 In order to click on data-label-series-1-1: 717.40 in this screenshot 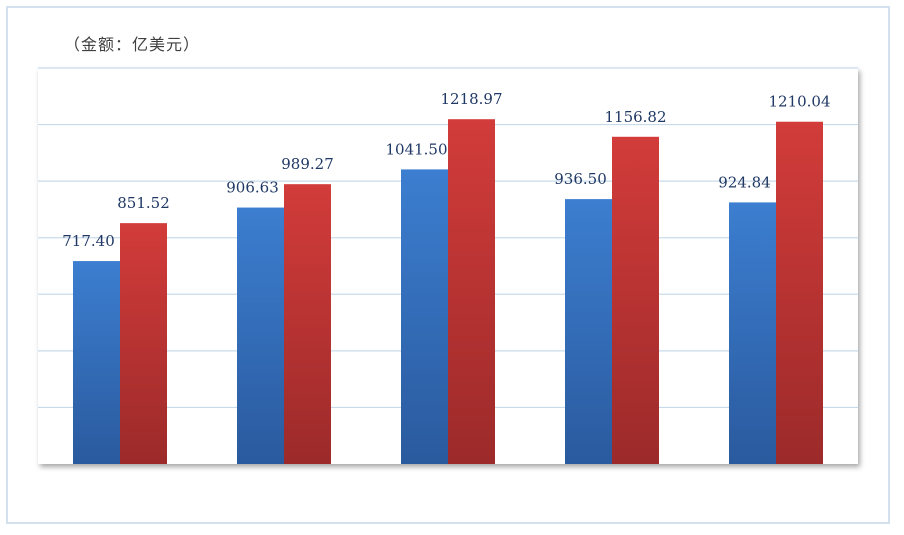, I will do `click(88, 241)`.